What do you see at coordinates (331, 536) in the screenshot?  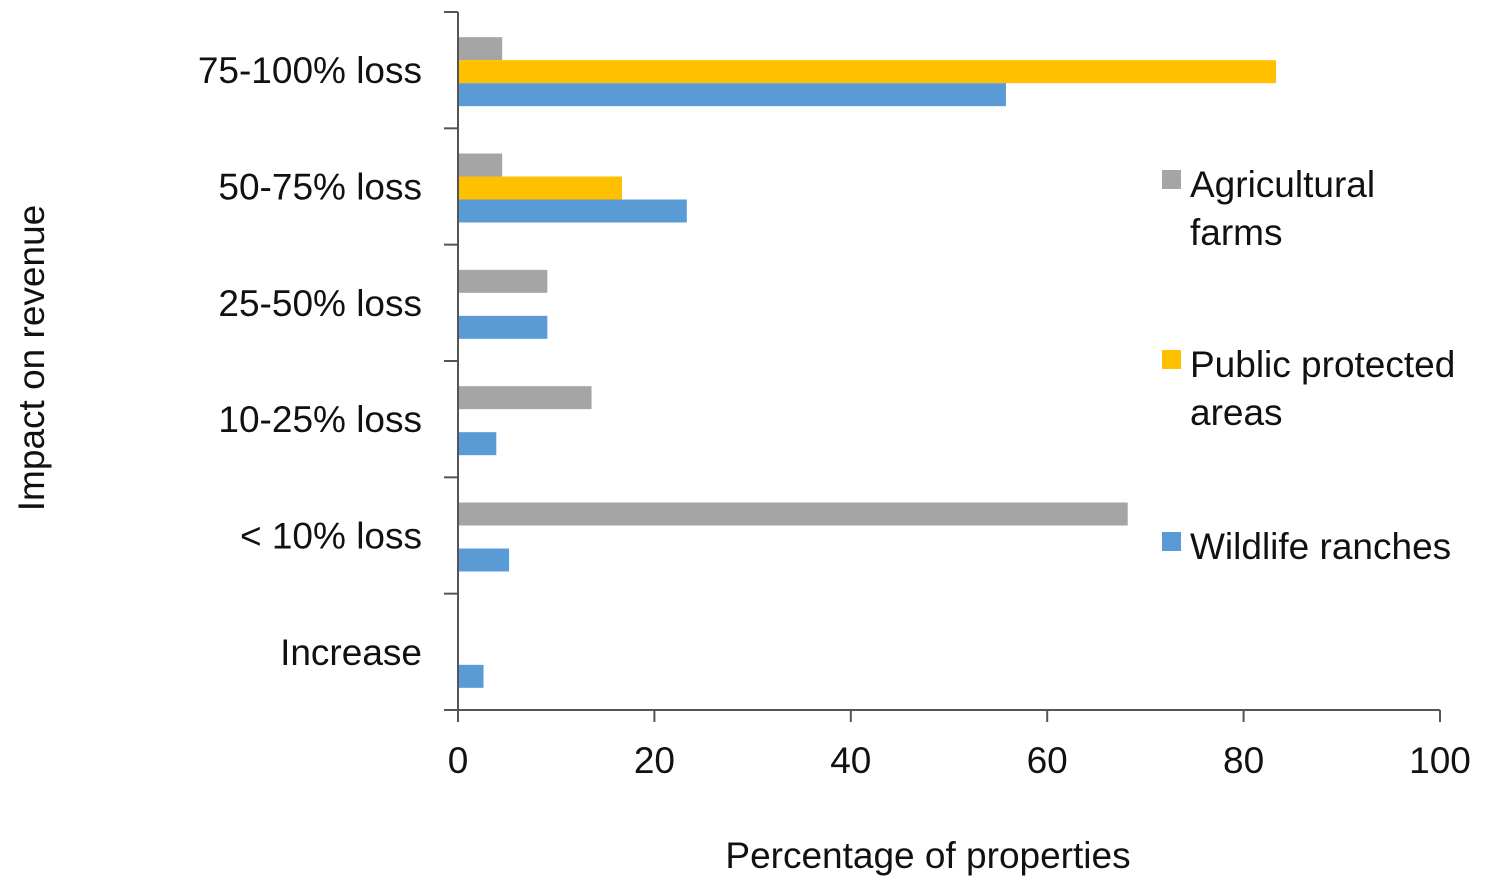 I see `category-label: < 10% loss` at bounding box center [331, 536].